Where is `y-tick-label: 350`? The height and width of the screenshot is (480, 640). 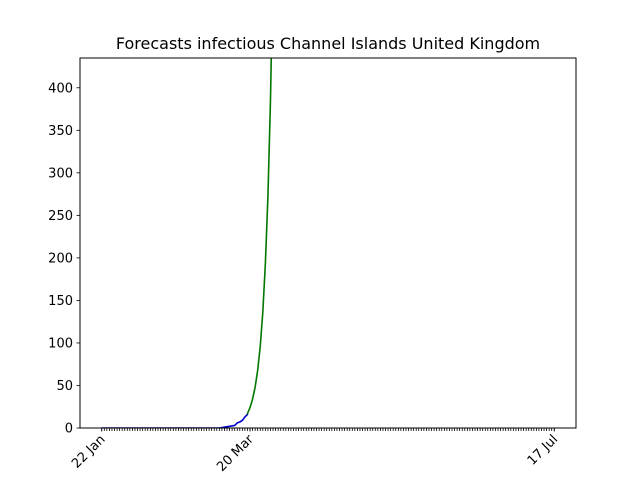
y-tick-label: 350 is located at coordinates (60, 131).